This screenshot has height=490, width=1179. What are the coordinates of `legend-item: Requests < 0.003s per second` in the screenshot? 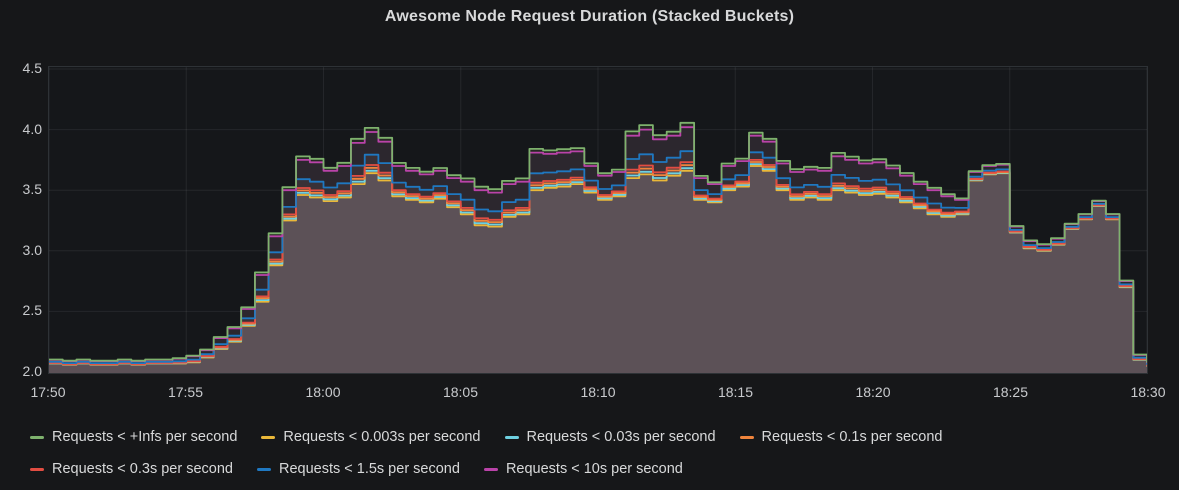 It's located at (371, 437).